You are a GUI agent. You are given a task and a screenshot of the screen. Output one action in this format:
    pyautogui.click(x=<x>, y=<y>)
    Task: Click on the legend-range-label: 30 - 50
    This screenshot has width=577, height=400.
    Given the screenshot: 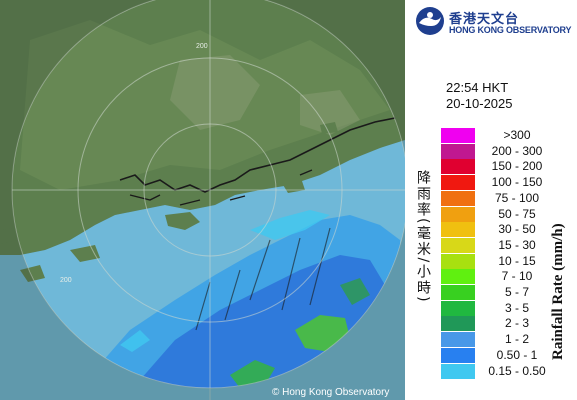 What is the action you would take?
    pyautogui.click(x=517, y=229)
    